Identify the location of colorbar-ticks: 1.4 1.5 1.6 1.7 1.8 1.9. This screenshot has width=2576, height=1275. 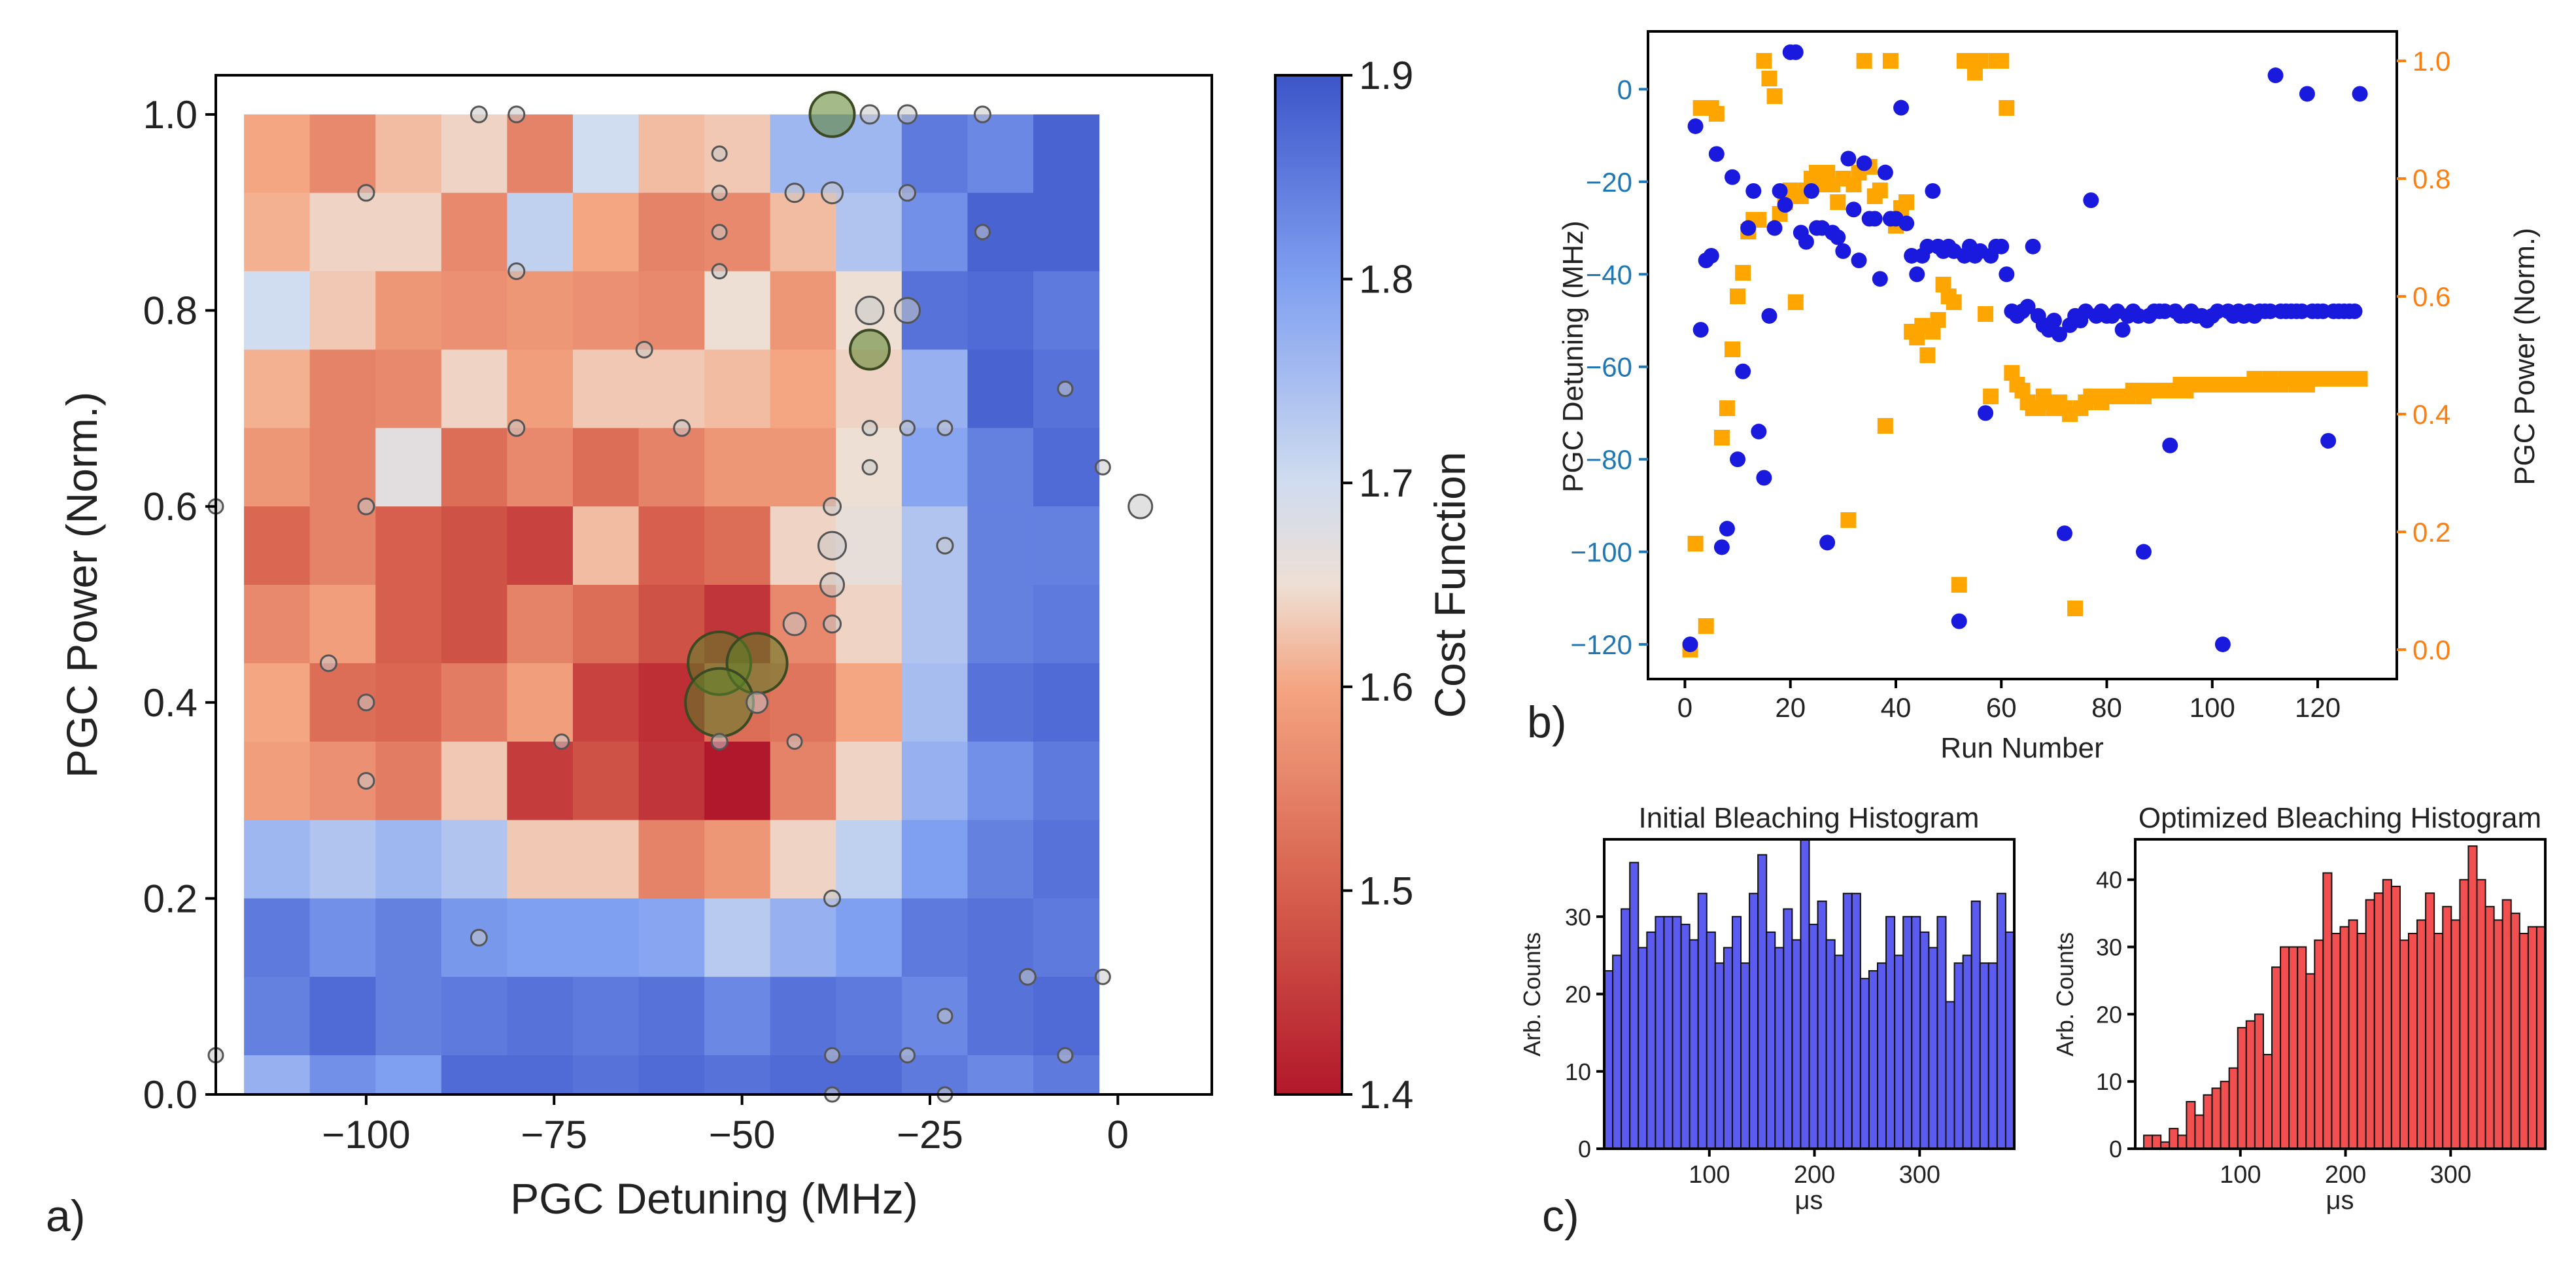
(1377, 585).